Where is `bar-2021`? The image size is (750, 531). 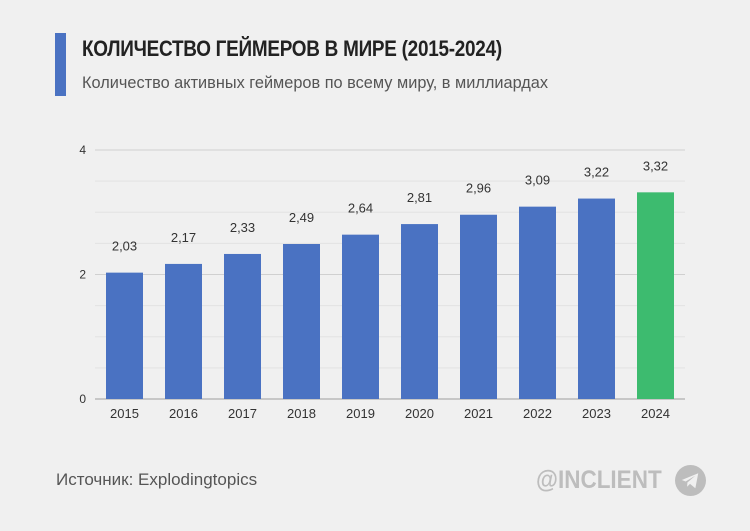
bar-2021 is located at coordinates (478, 306).